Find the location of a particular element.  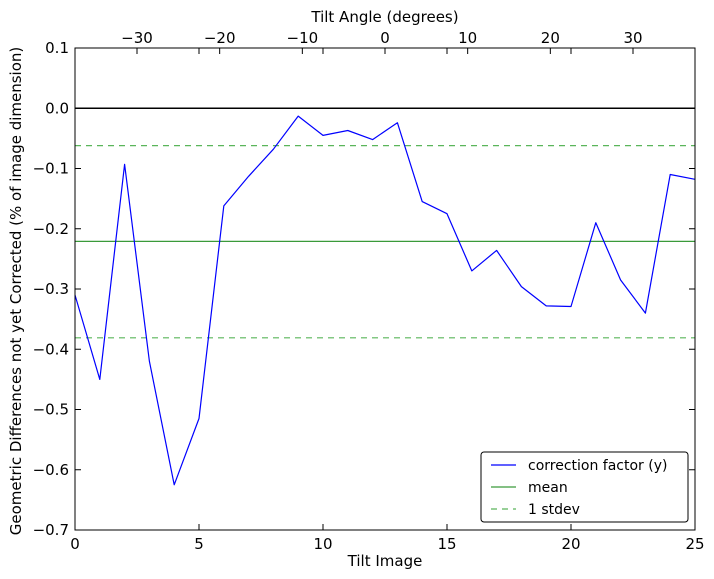

x-tick-label: 20 is located at coordinates (570, 544).